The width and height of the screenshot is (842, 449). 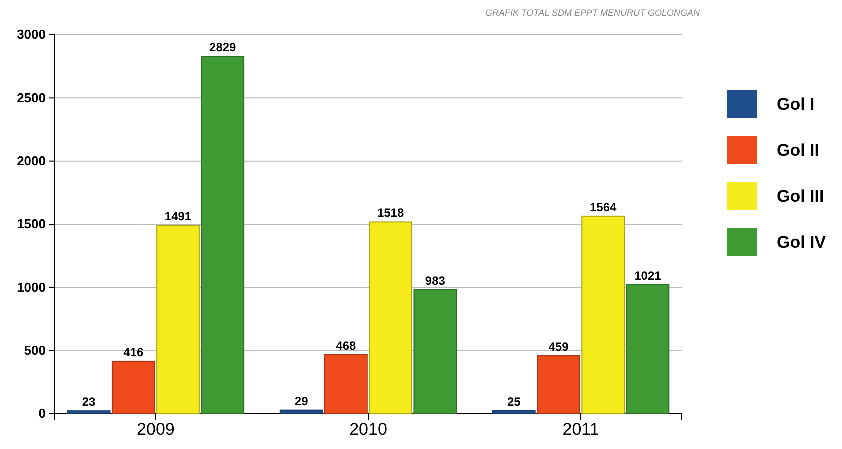 What do you see at coordinates (559, 347) in the screenshot?
I see `data-label: 459` at bounding box center [559, 347].